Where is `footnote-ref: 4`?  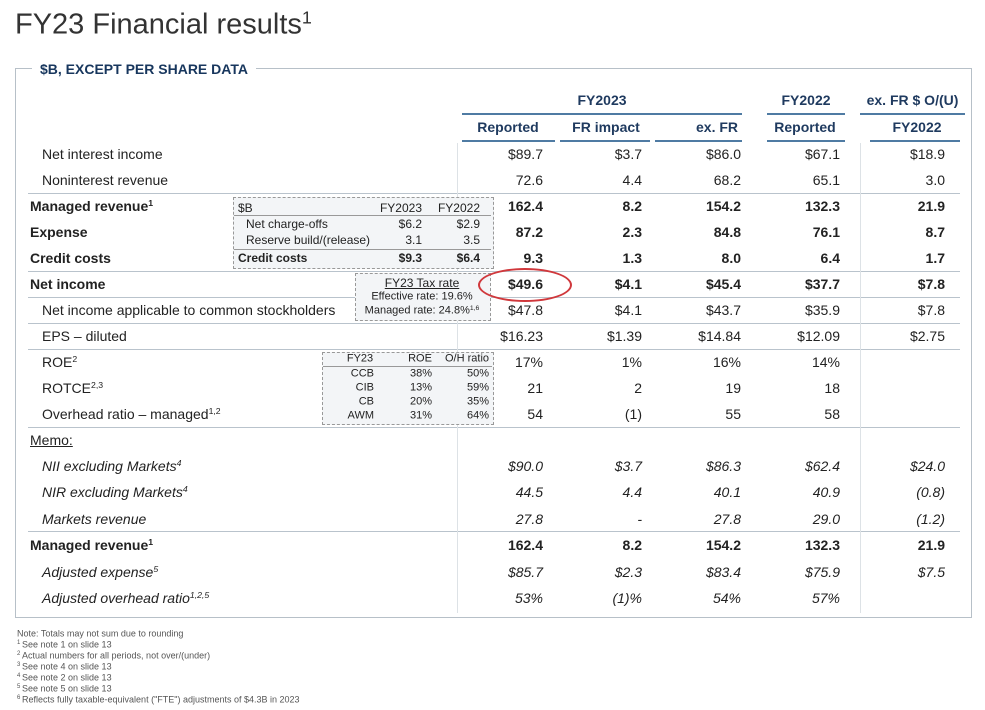 footnote-ref: 4 is located at coordinates (179, 463).